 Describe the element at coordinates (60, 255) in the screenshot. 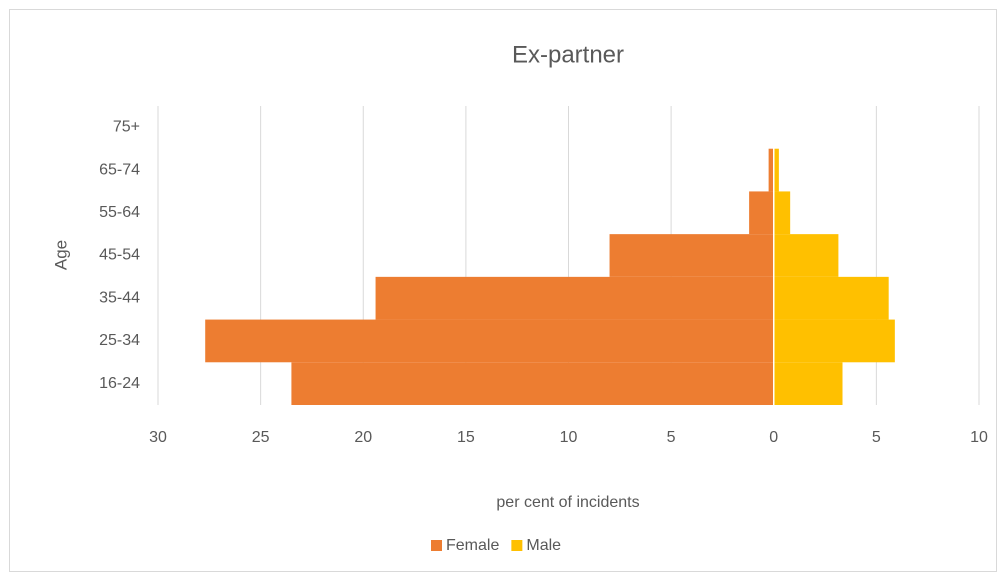

I see `y-axis-label: Age` at that location.